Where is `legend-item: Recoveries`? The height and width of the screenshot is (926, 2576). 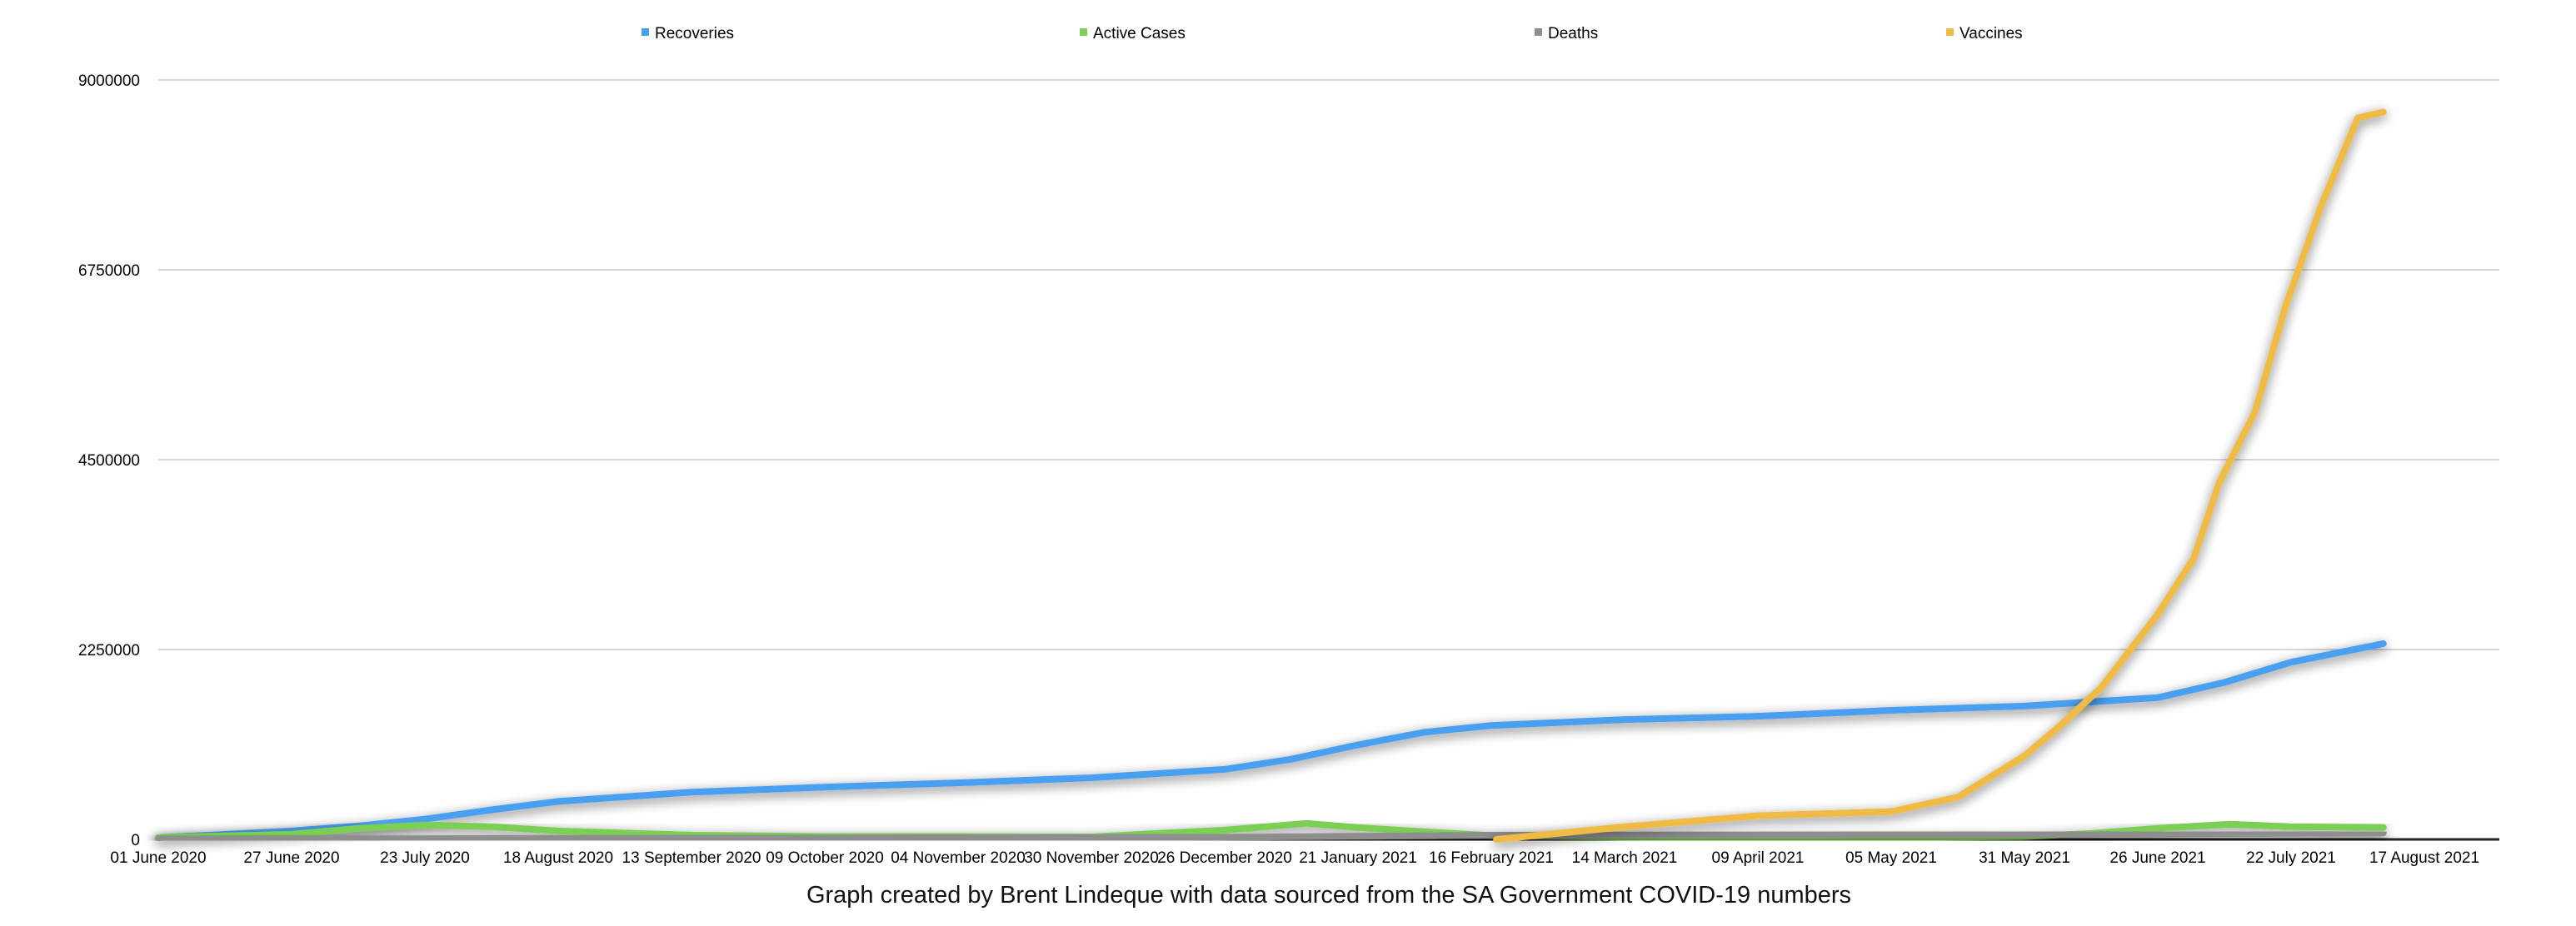 legend-item: Recoveries is located at coordinates (688, 33).